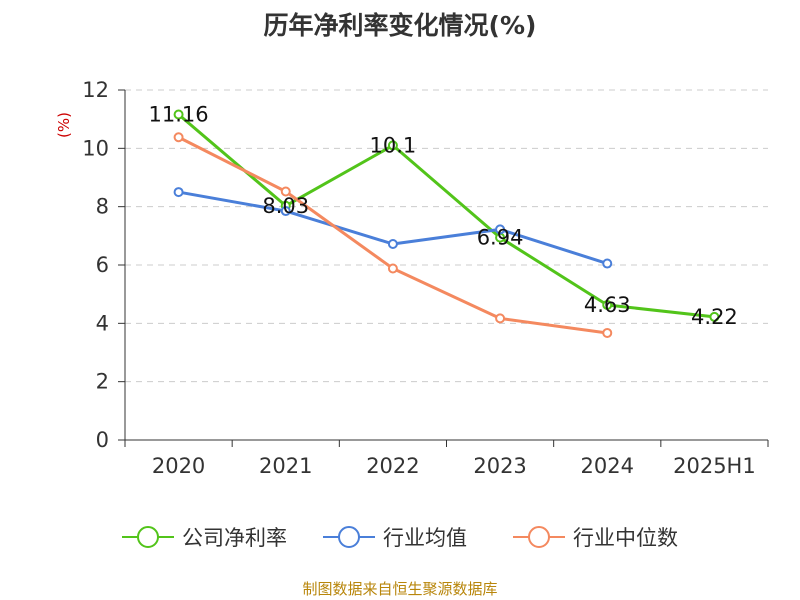  I want to click on x-tick-label: 2025H1, so click(714, 466).